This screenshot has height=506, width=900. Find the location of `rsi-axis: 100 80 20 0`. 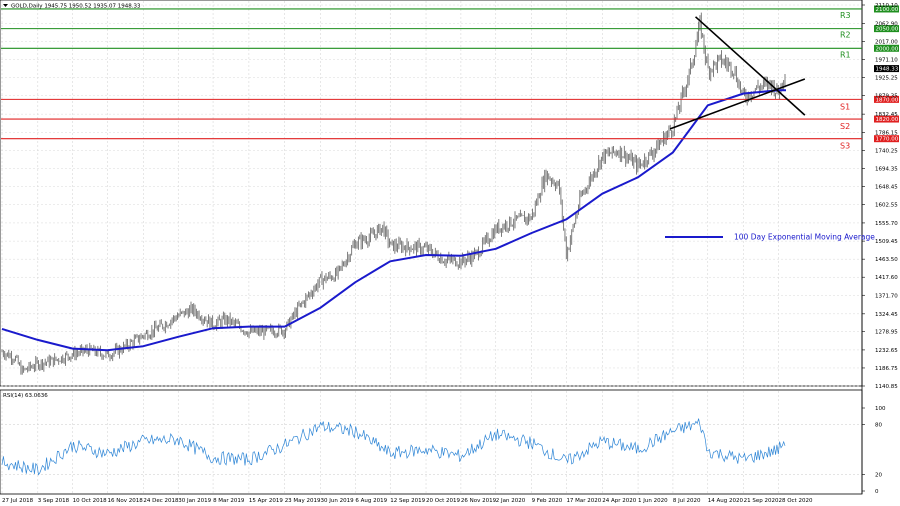

rsi-axis: 100 80 20 0 is located at coordinates (874, 450).